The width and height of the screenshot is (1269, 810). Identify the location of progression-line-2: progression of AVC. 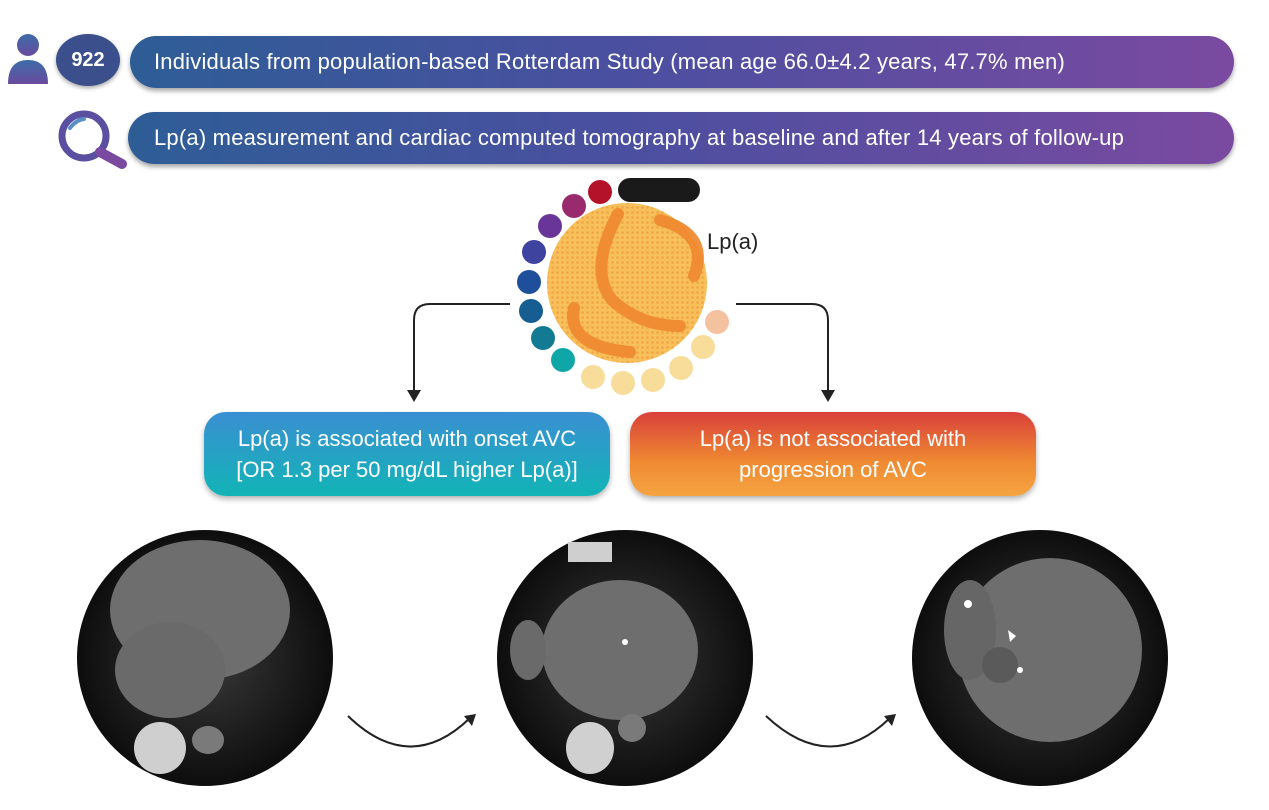
(833, 469).